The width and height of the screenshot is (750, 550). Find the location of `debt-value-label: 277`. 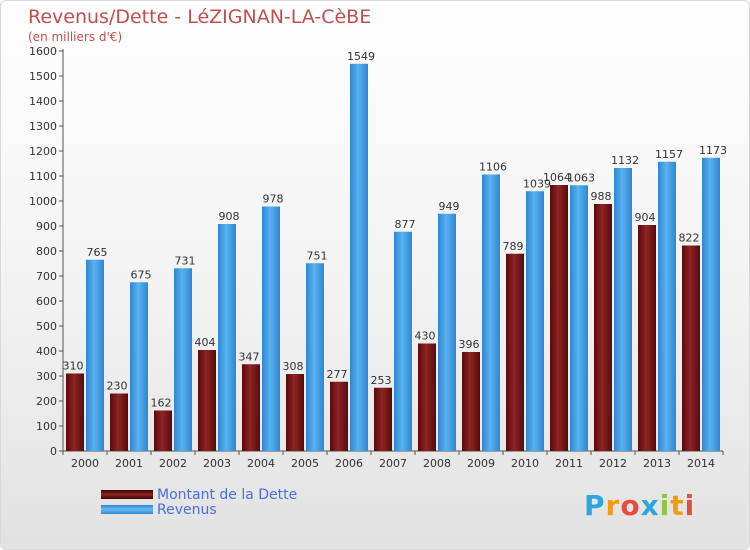

debt-value-label: 277 is located at coordinates (337, 374).